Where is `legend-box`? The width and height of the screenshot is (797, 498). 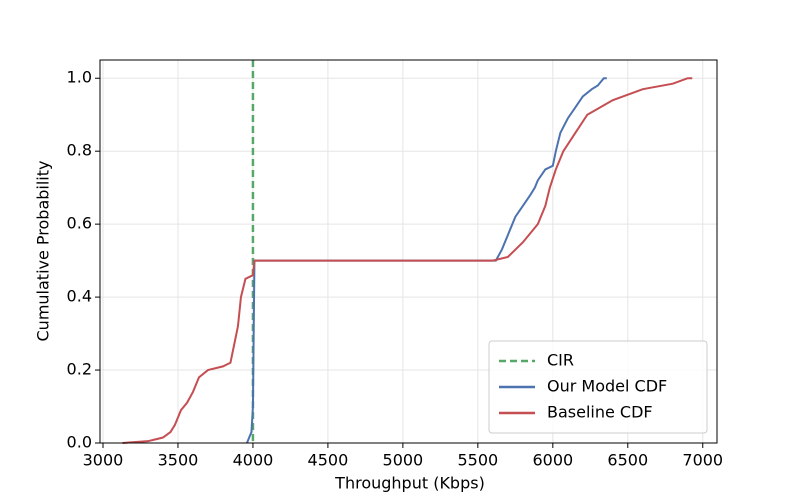
legend-box is located at coordinates (598, 387).